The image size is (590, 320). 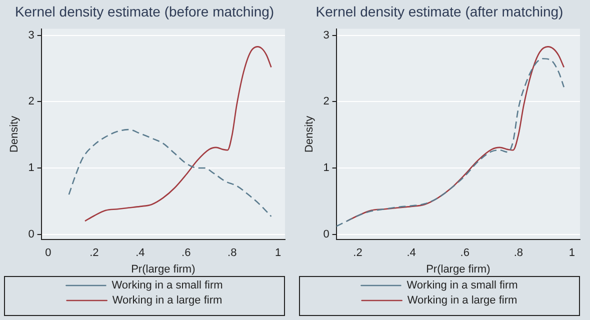 What do you see at coordinates (144, 11) in the screenshot?
I see `chart-title: Kernel density estimate (before matching)` at bounding box center [144, 11].